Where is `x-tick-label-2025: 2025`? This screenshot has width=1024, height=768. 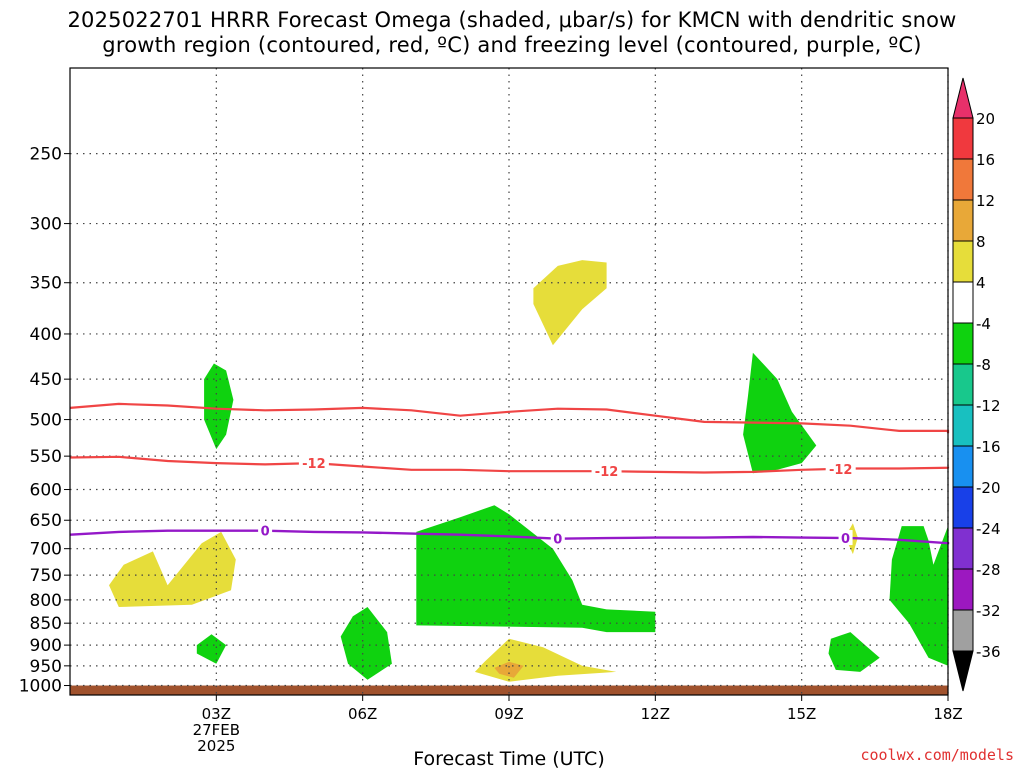 x-tick-label-2025: 2025 is located at coordinates (216, 746).